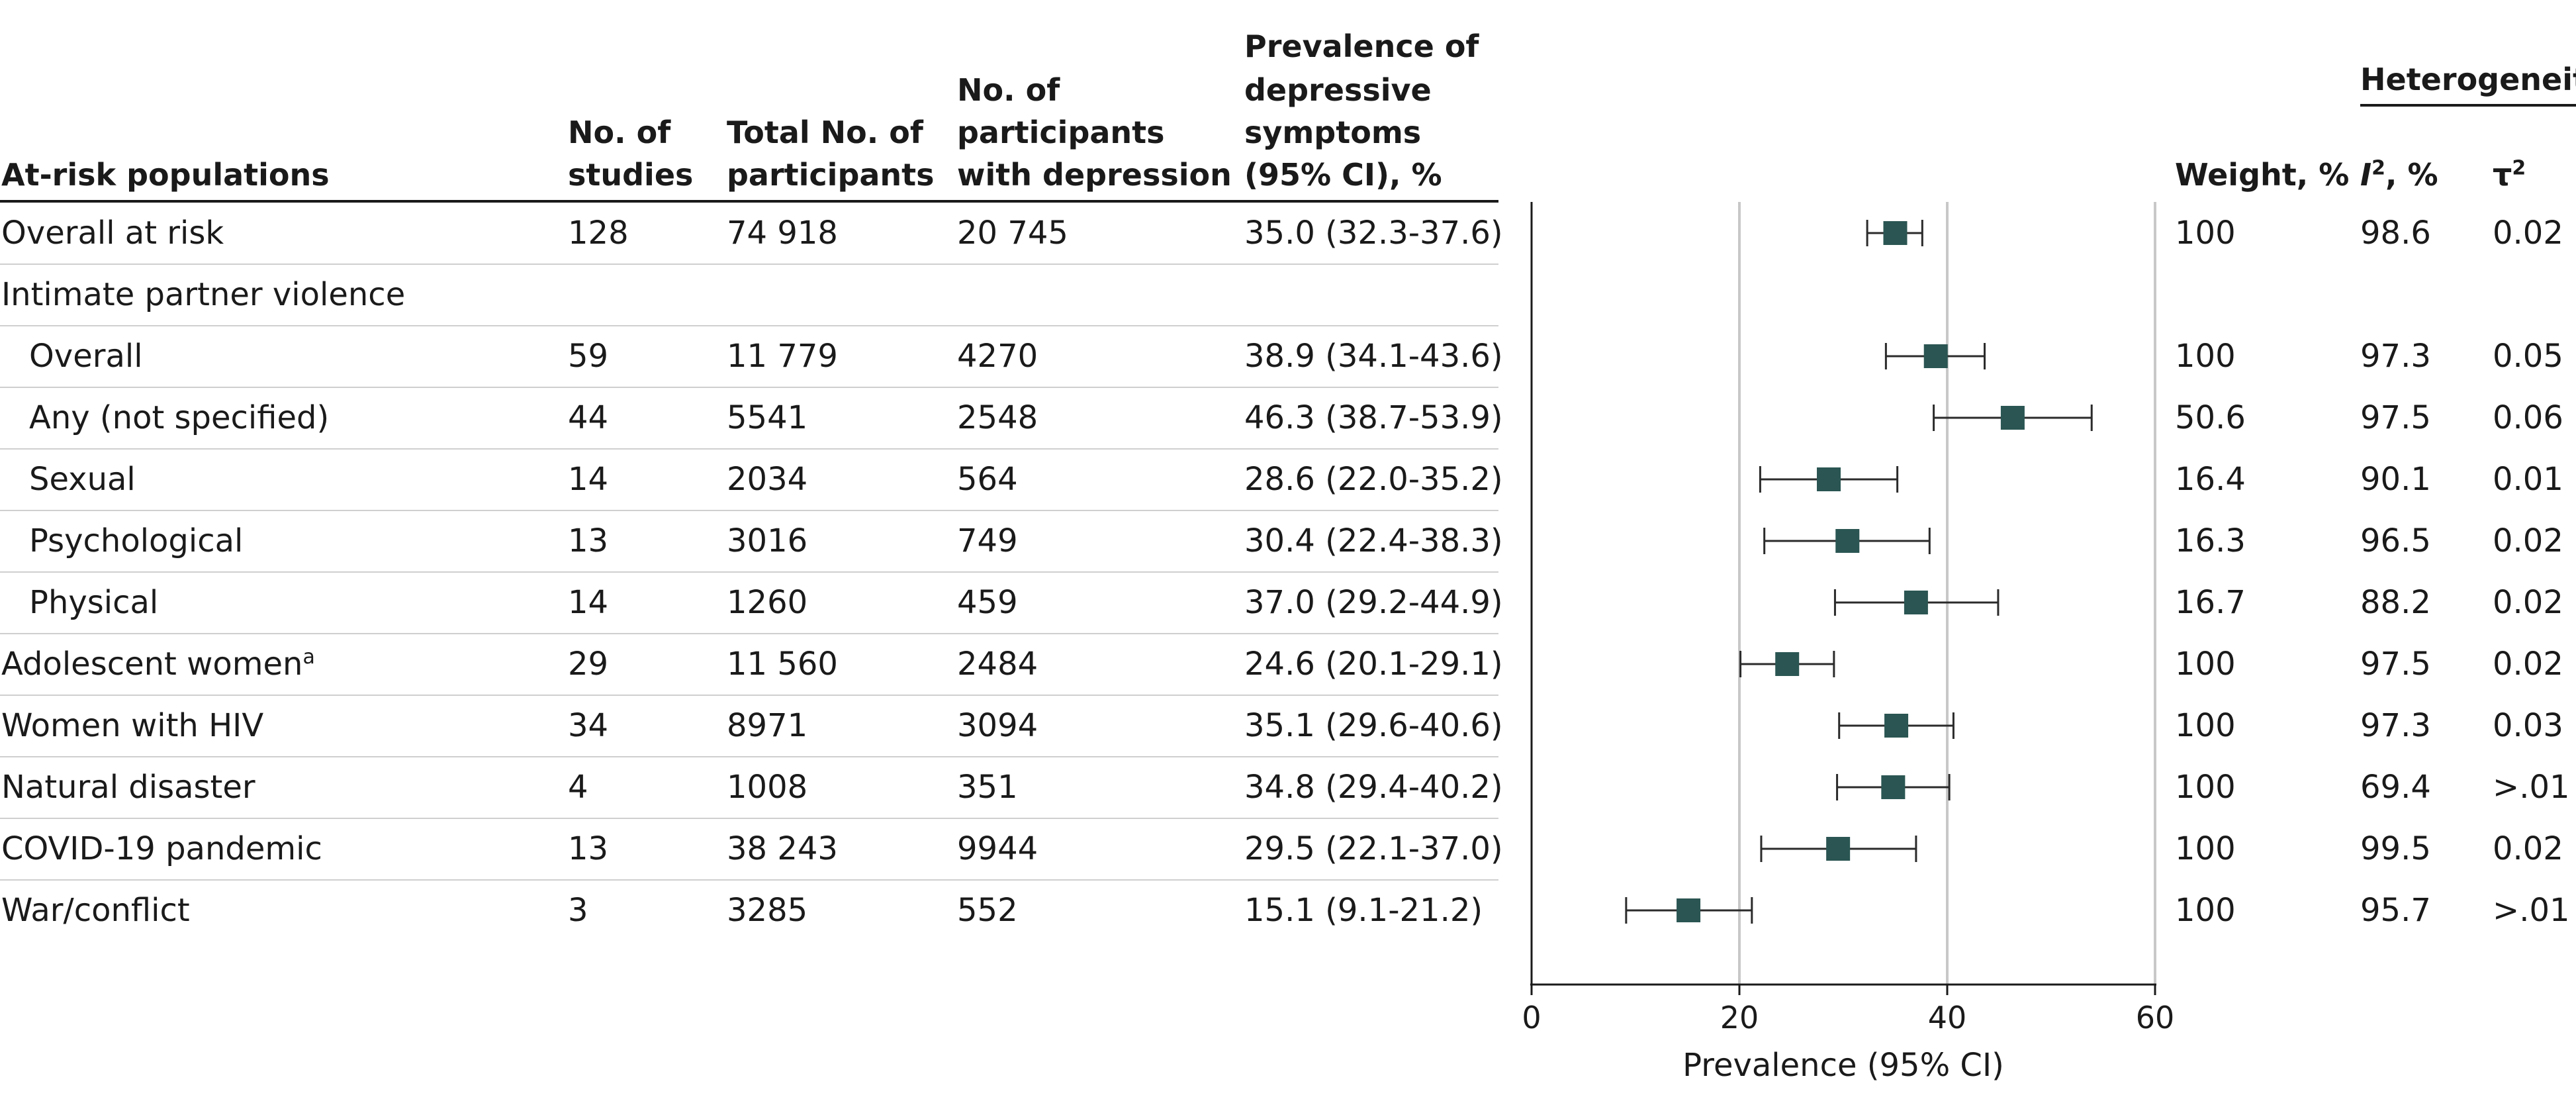  Describe the element at coordinates (2210, 479) in the screenshot. I see `cell-weight: 16.4` at that location.